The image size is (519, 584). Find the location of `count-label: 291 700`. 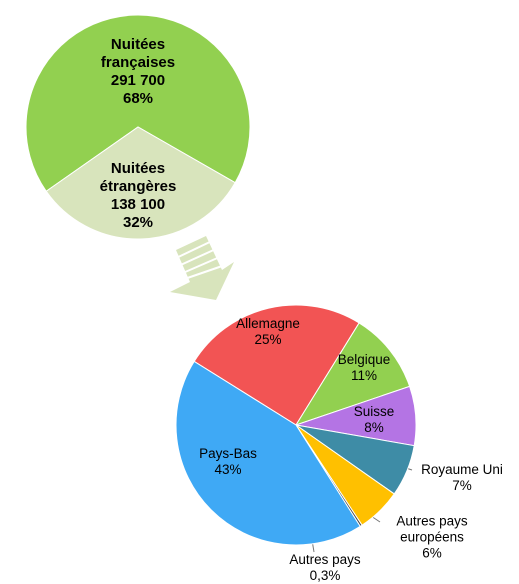

count-label: 291 700 is located at coordinates (138, 80).